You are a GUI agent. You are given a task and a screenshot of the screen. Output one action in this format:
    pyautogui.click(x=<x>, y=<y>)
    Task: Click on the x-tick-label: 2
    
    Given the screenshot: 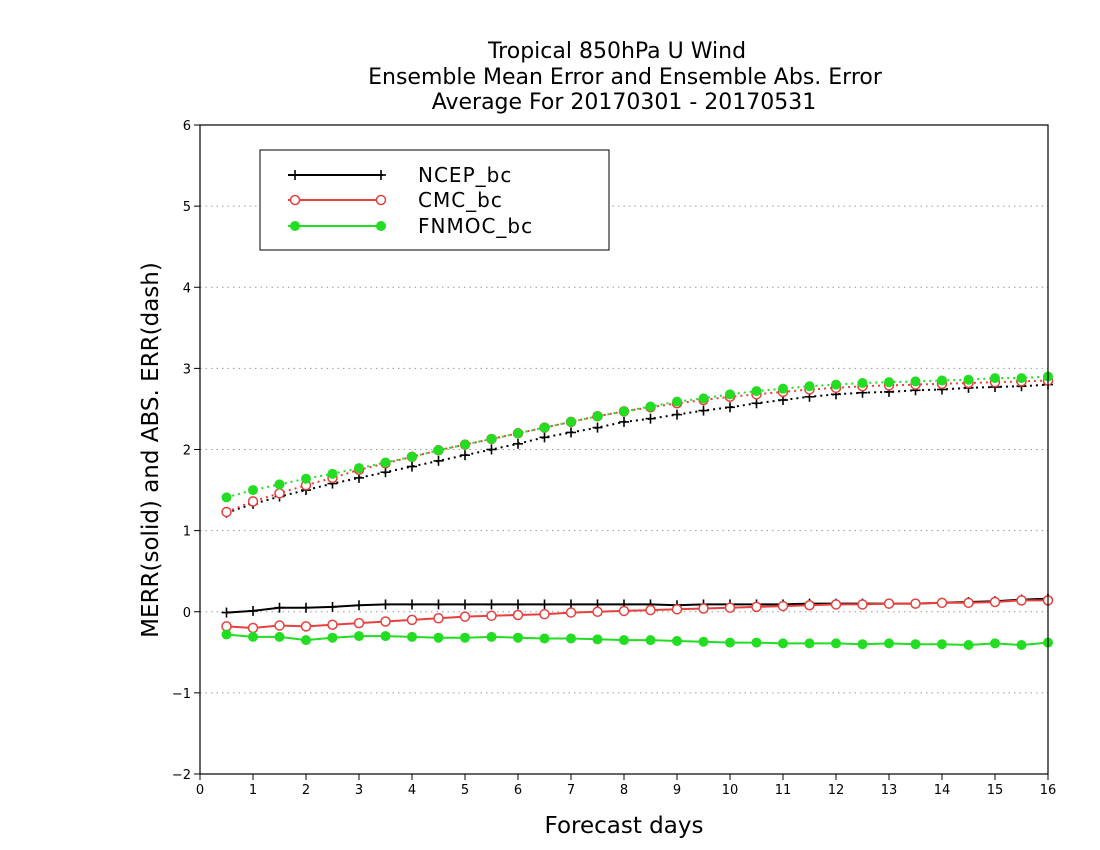 What is the action you would take?
    pyautogui.click(x=306, y=790)
    